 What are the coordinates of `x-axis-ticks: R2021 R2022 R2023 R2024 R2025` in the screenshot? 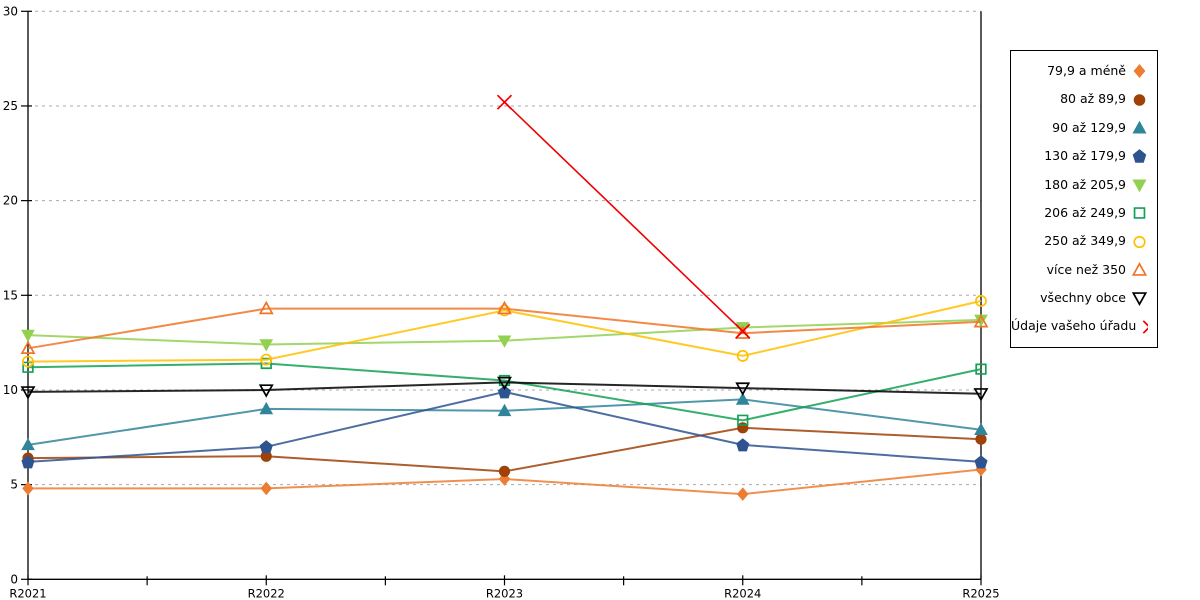 It's located at (504, 587).